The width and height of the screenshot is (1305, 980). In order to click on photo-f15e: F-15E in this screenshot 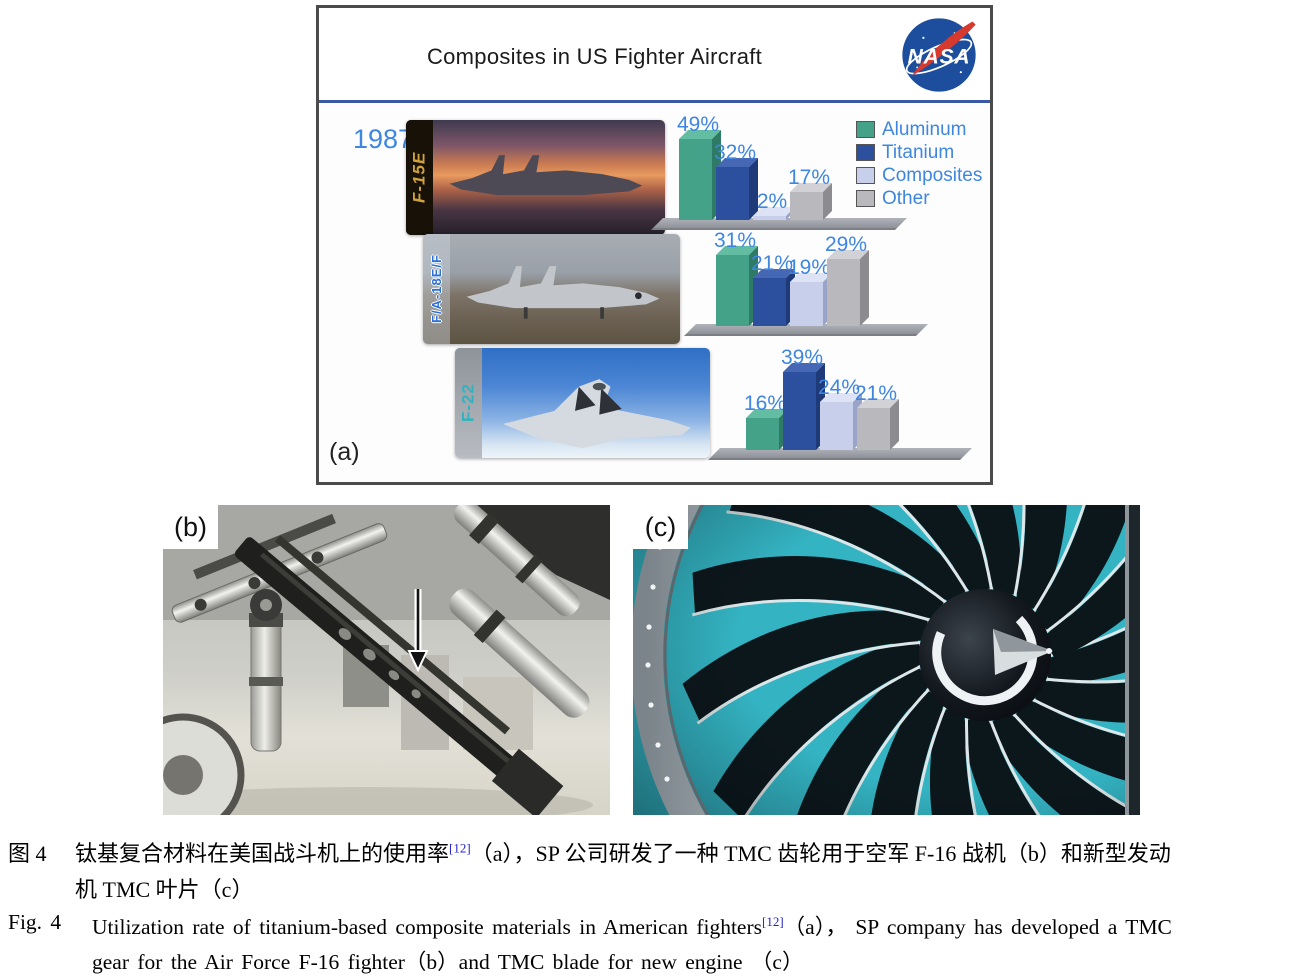, I will do `click(535, 177)`.